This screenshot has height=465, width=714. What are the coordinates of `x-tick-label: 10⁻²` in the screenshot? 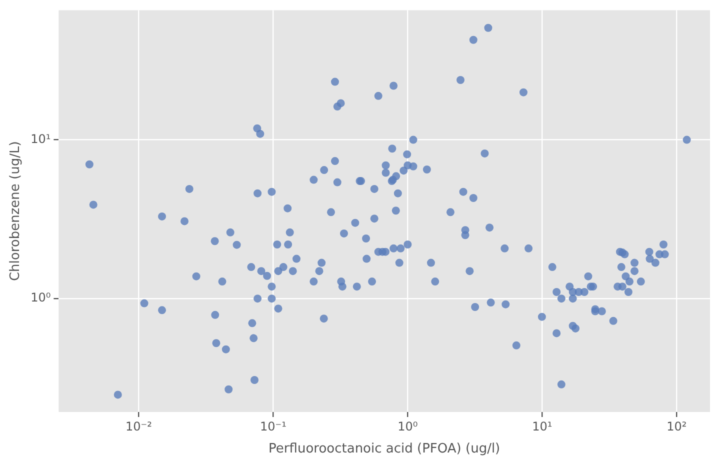 It's located at (139, 426).